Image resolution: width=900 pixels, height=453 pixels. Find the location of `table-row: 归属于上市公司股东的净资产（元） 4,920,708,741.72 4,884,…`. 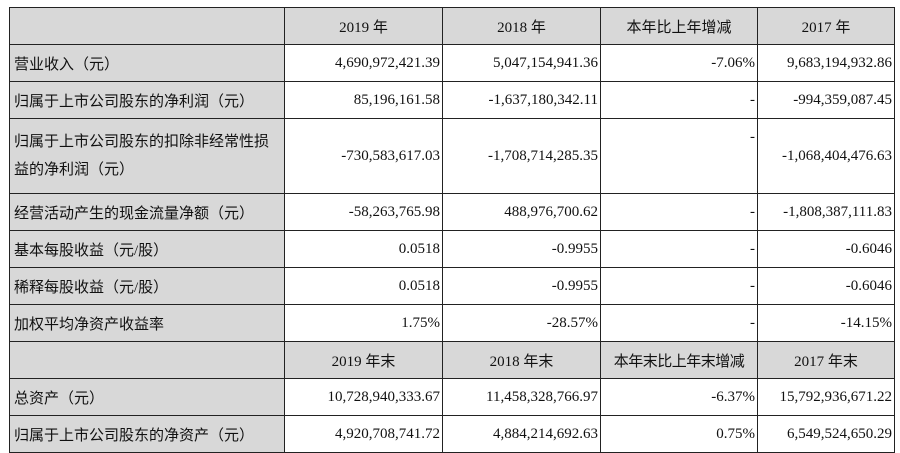

table-row: 归属于上市公司股东的净资产（元） 4,920,708,741.72 4,884,… is located at coordinates (452, 434).